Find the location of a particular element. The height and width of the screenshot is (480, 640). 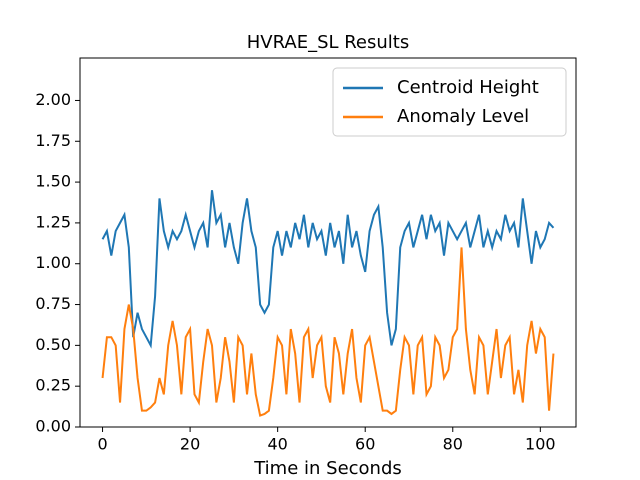

y-tick-label: 0.75 is located at coordinates (53, 303).